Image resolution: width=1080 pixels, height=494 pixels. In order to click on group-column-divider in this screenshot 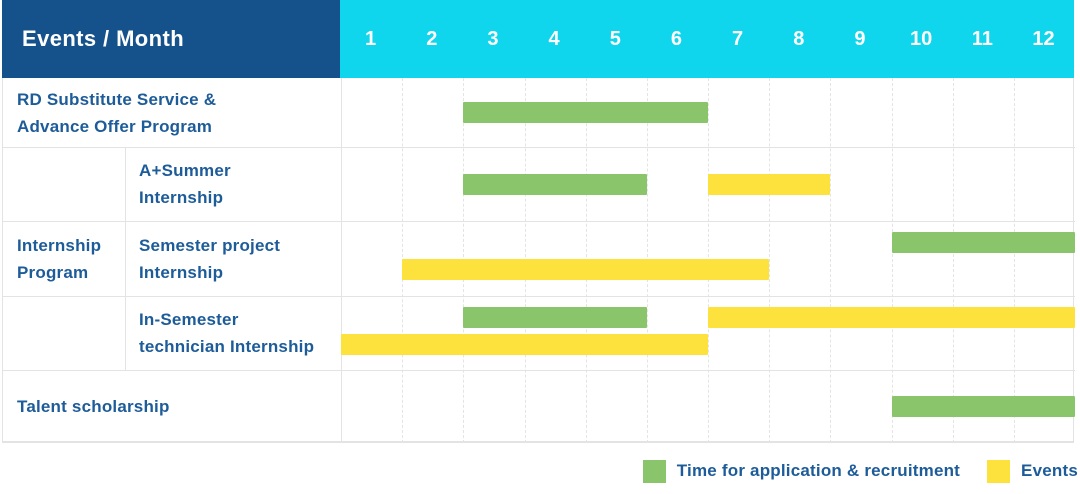, I will do `click(125, 258)`.